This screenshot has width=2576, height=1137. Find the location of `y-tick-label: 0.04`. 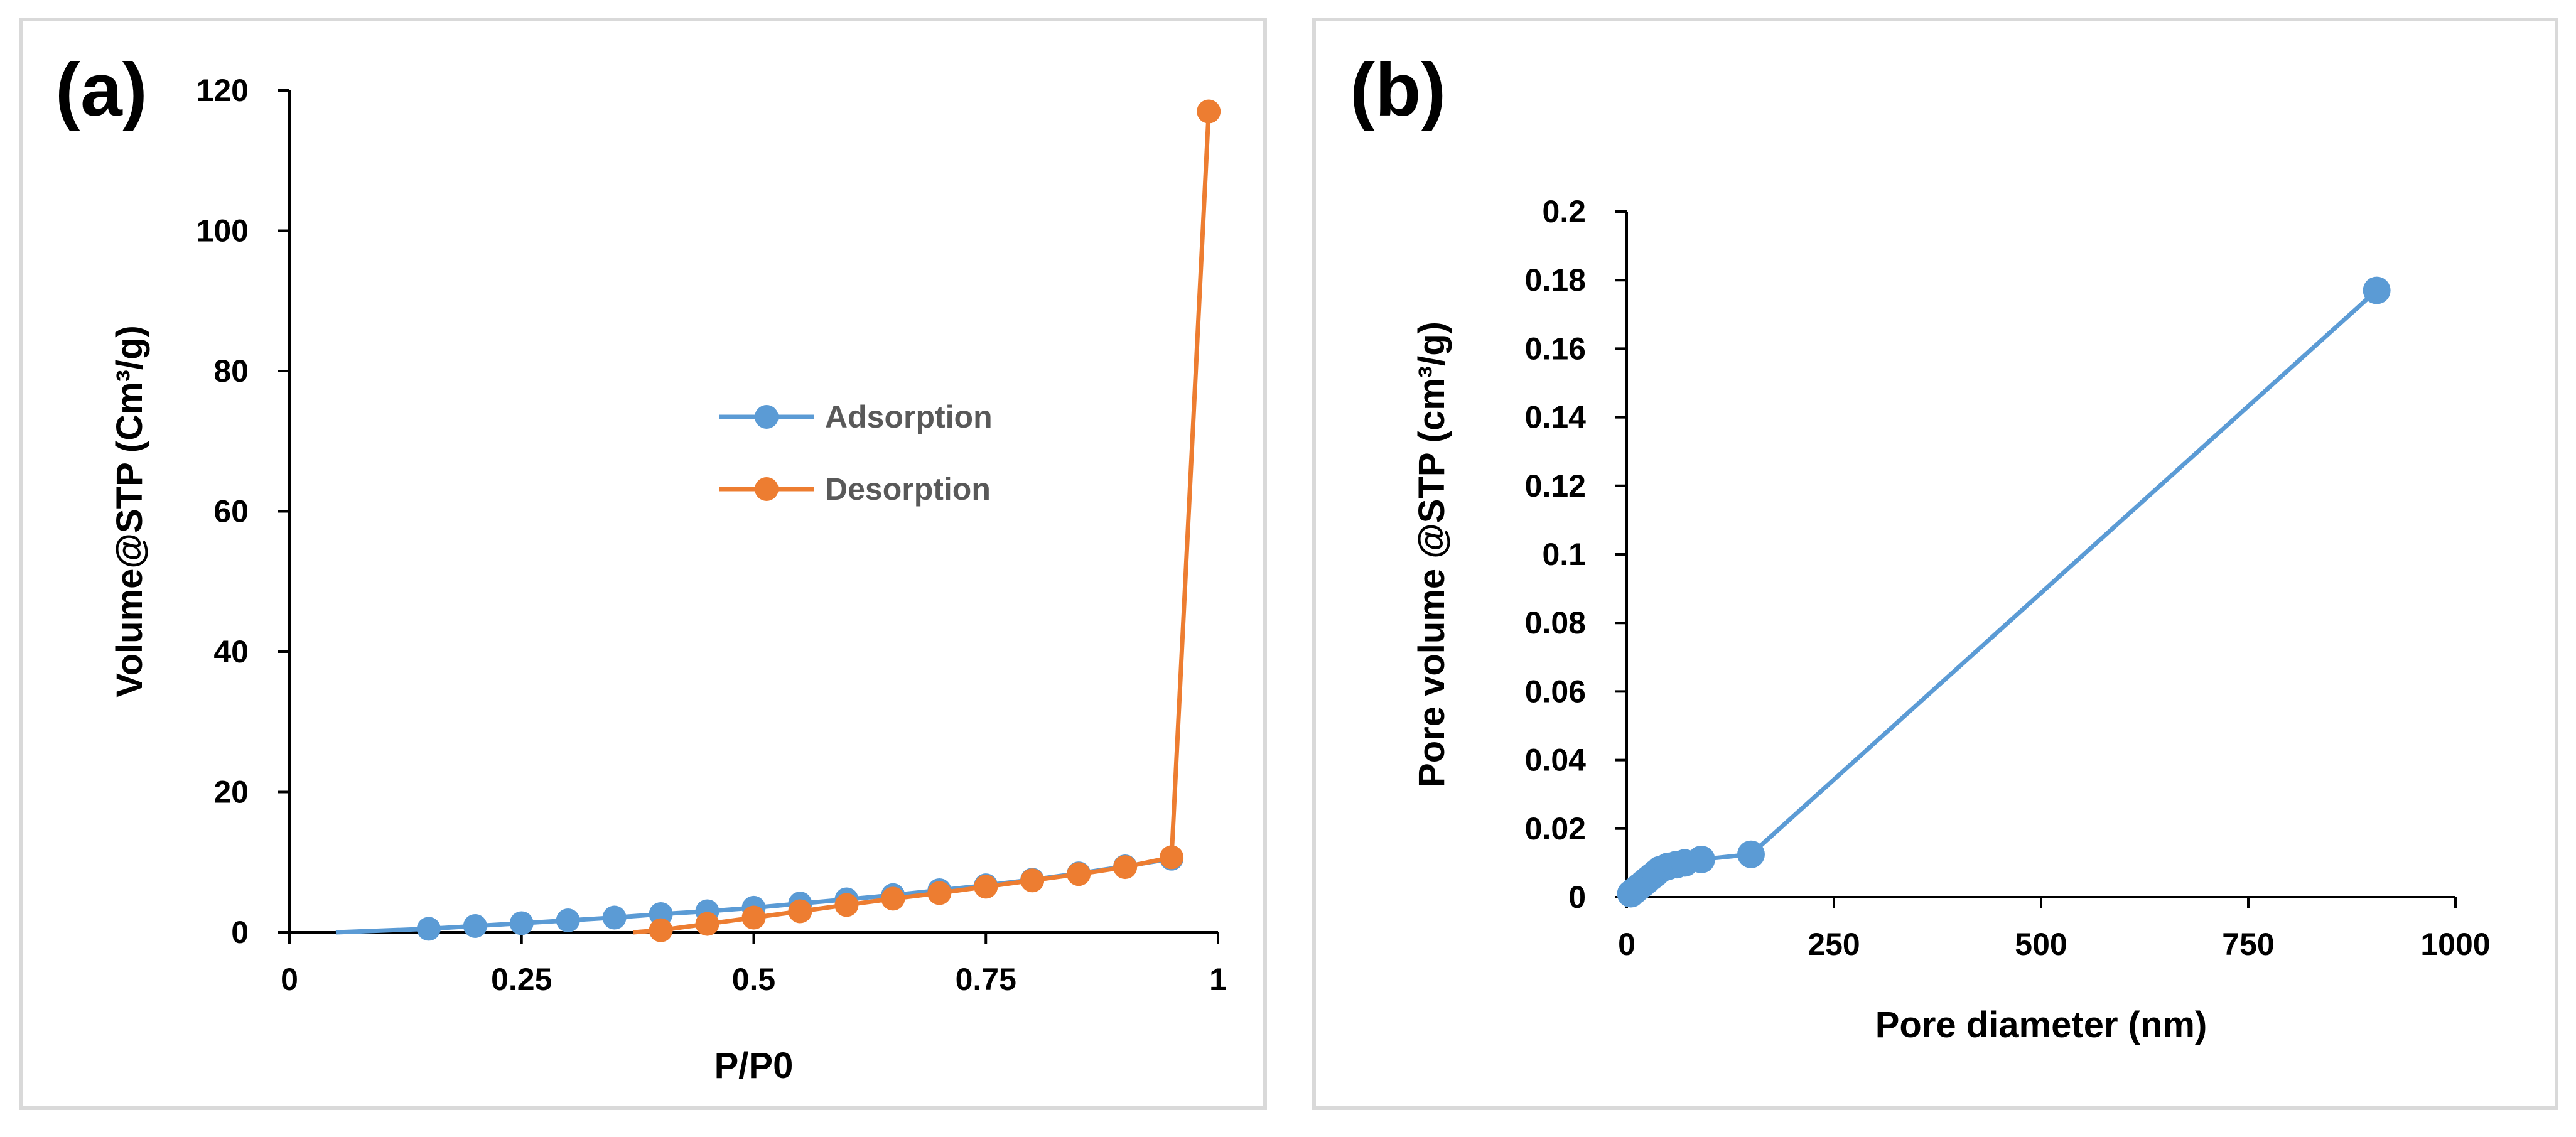

y-tick-label: 0.04 is located at coordinates (1556, 760).